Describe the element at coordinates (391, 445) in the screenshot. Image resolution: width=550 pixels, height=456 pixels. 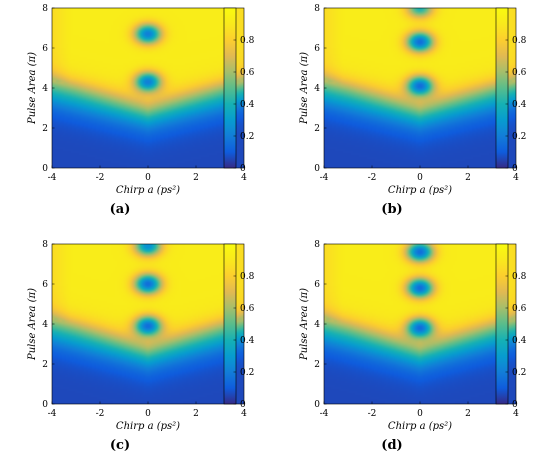
I see `panel-label: (d)` at that location.